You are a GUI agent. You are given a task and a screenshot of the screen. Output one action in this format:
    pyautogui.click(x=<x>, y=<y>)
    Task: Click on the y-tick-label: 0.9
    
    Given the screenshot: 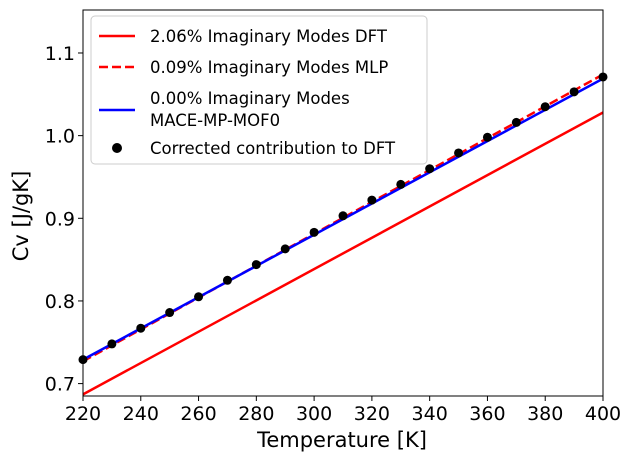 What is the action you would take?
    pyautogui.click(x=60, y=219)
    